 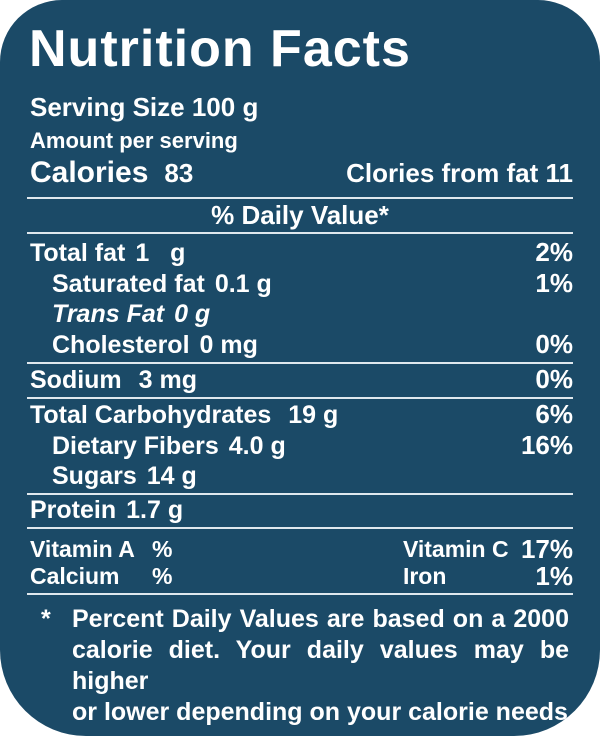 I want to click on nutrient-row-total-carbohydrates: Total Carbohydrates 19 g 6%, so click(x=301, y=414).